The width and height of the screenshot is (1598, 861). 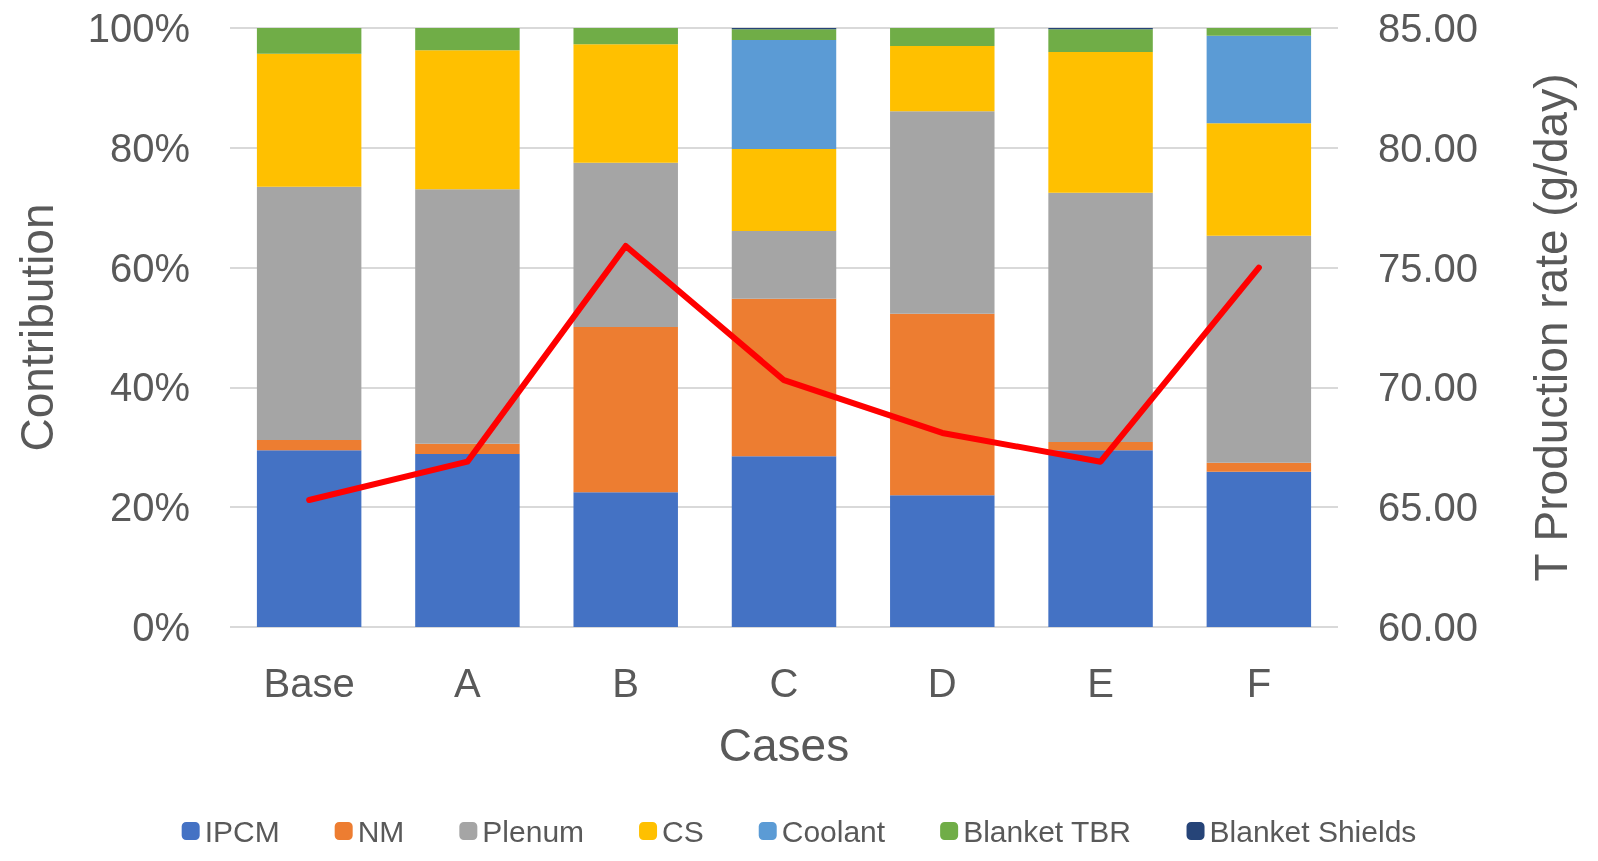 What do you see at coordinates (149, 387) in the screenshot?
I see `y-tick-label: 40%` at bounding box center [149, 387].